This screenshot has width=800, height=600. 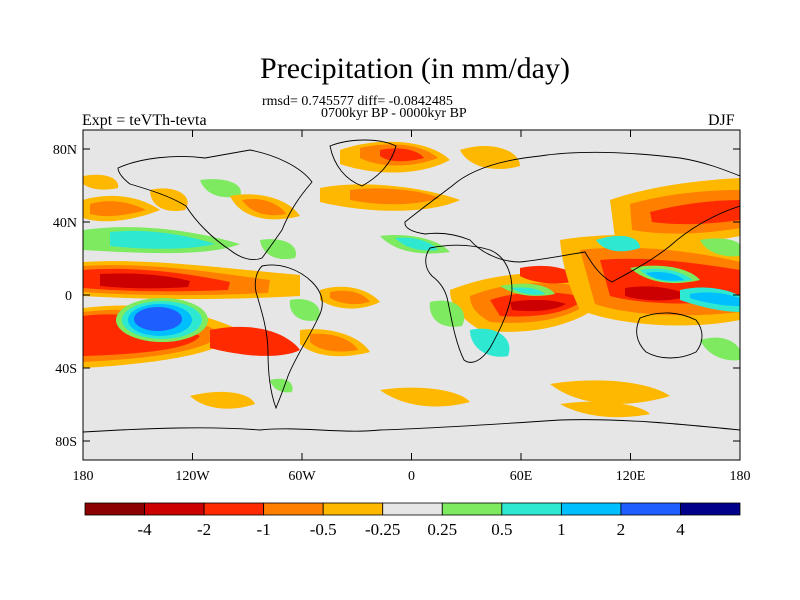 I want to click on experiment-label: Expt = teVTh-tevta, so click(x=144, y=120).